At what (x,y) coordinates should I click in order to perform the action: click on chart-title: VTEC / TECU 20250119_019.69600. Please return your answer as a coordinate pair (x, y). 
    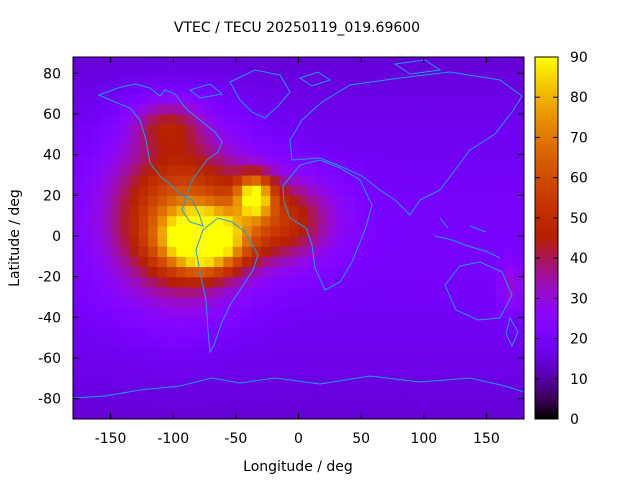
    Looking at the image, I should click on (297, 28).